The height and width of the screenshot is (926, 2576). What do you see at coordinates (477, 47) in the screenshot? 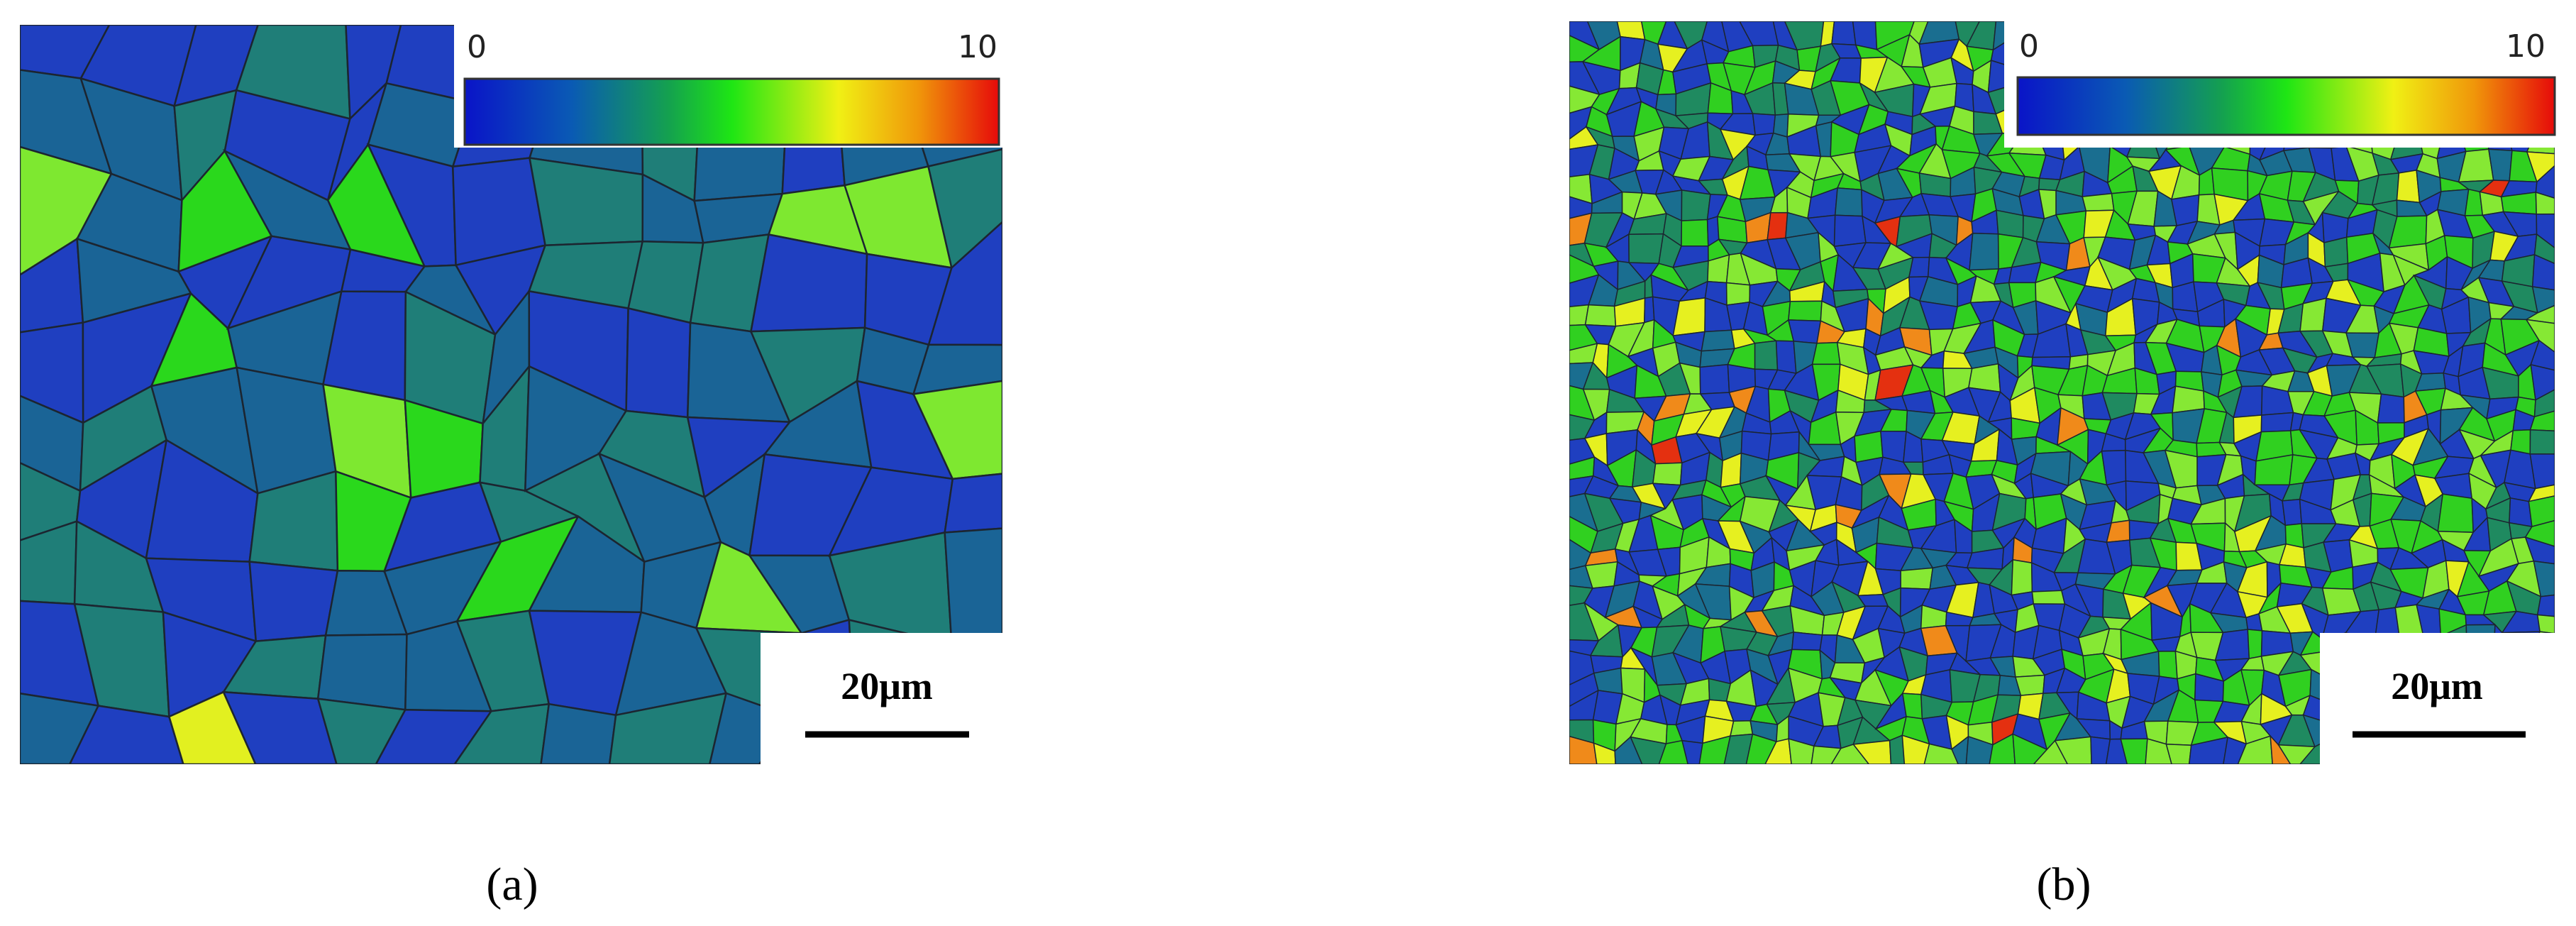
I see `colorbar-min: 0` at bounding box center [477, 47].